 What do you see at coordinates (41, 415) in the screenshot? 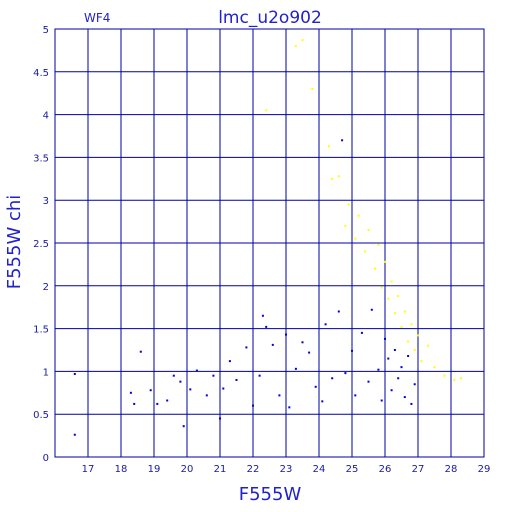
I see `y-tick-label: 0.5` at bounding box center [41, 415].